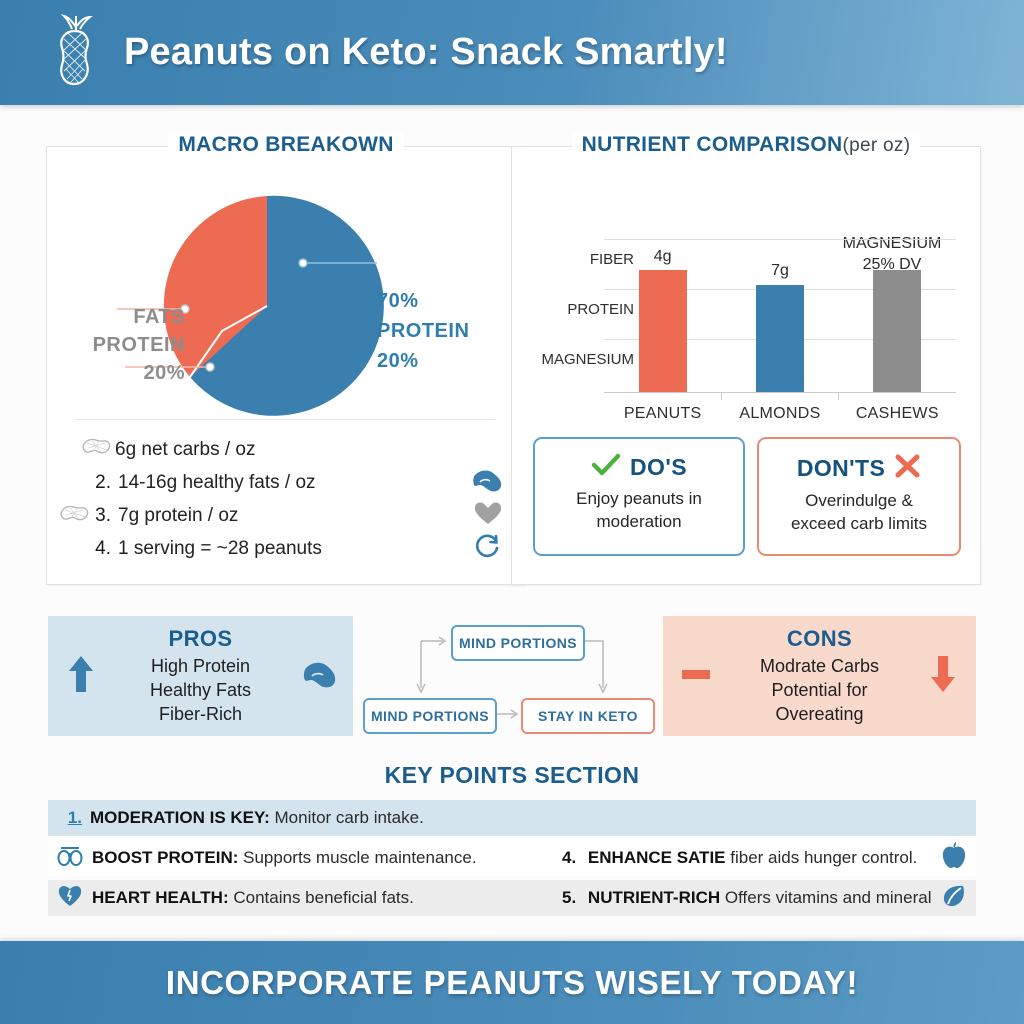 This screenshot has height=1024, width=1024. I want to click on macro-panel-title-text: MACRO BREAKOWN, so click(286, 144).